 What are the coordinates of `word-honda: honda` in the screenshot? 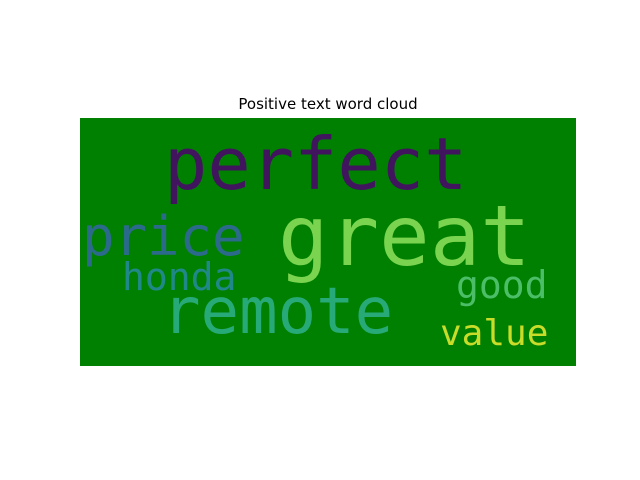 It's located at (179, 277).